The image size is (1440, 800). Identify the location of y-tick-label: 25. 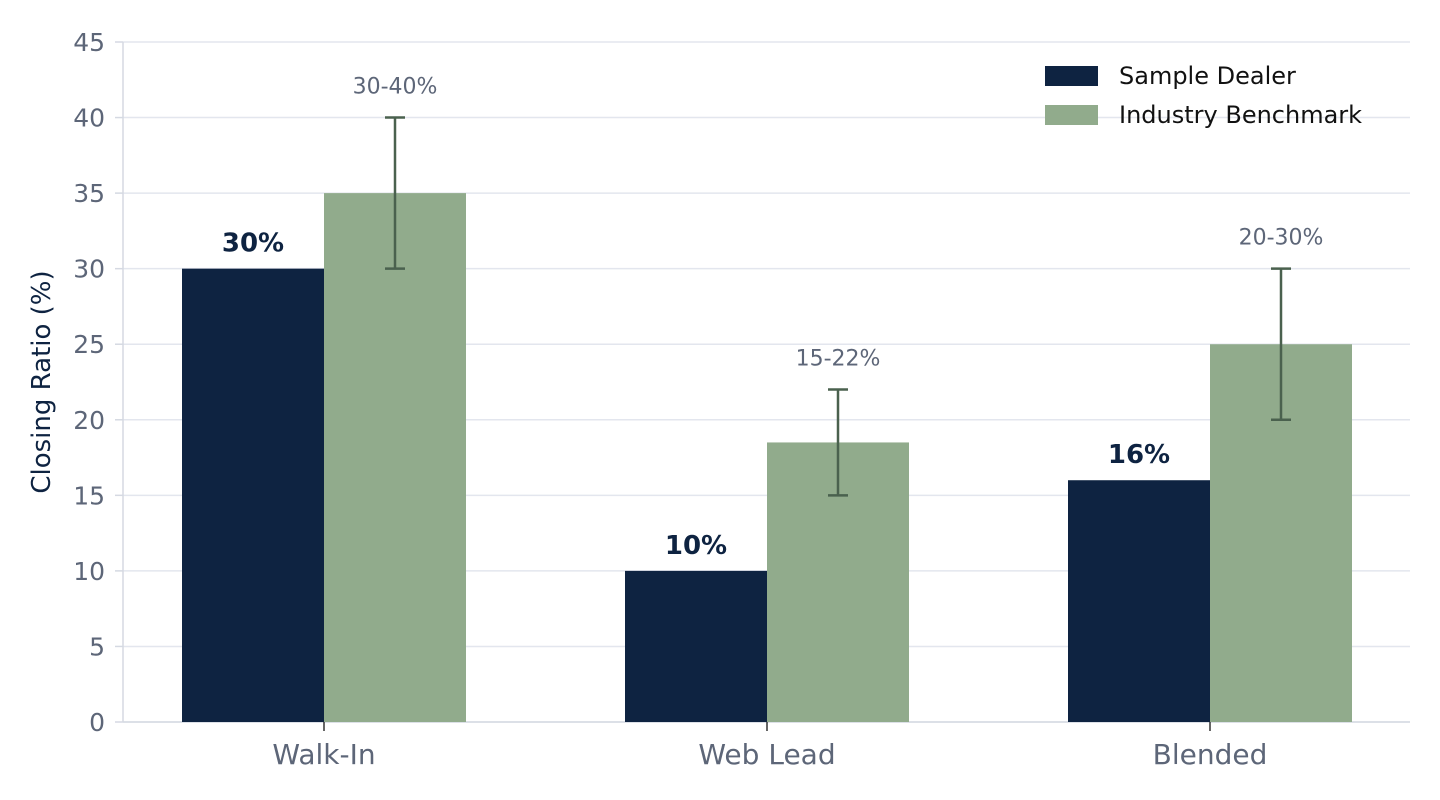
(89, 344).